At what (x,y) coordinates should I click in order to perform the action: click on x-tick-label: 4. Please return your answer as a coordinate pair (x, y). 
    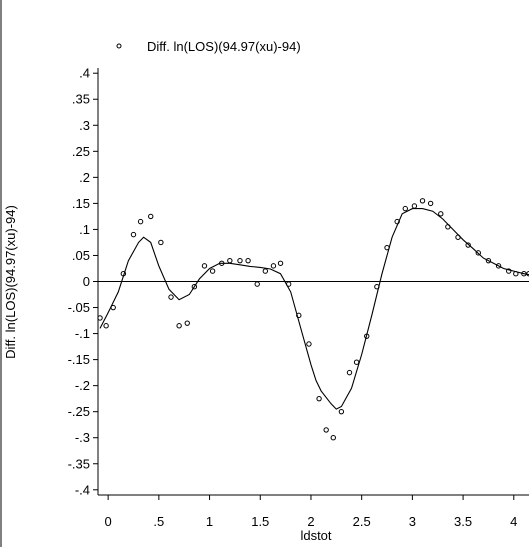
    Looking at the image, I should click on (513, 521).